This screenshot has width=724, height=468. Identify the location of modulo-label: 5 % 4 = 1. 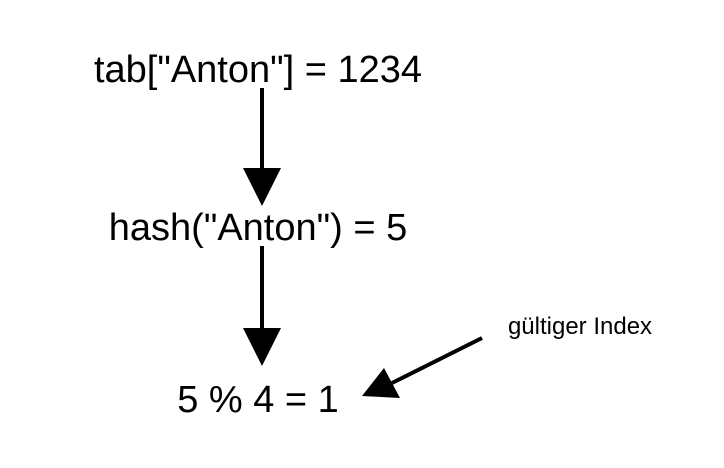
(258, 400).